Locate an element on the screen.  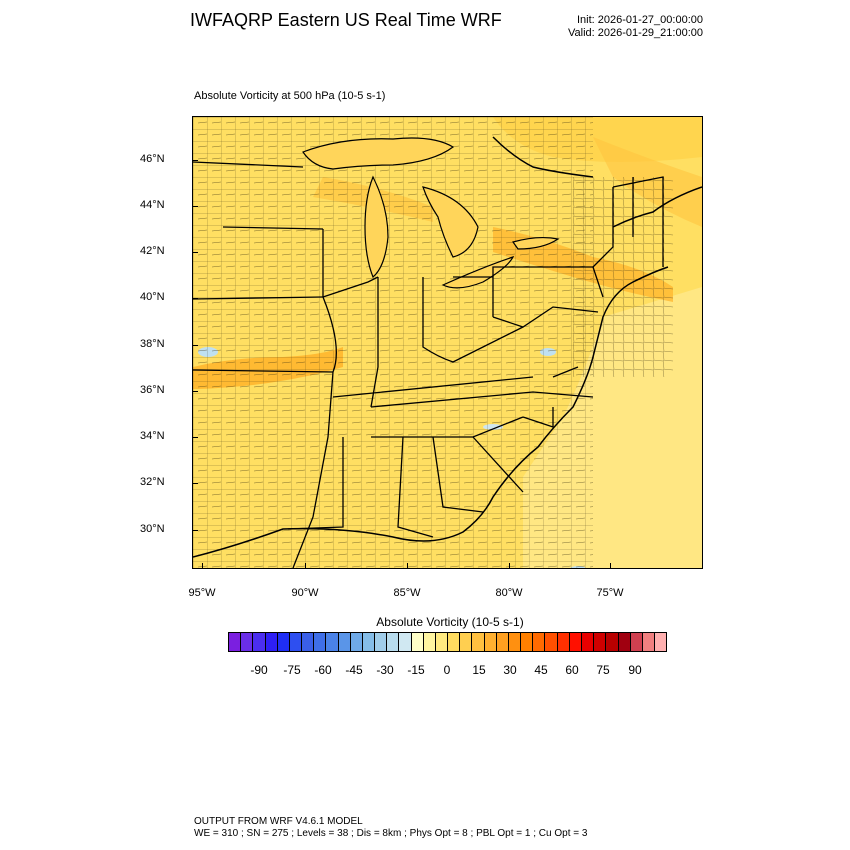
model-info-line1: OUTPUT FROM WRF V4.6.1 MODEL is located at coordinates (278, 821).